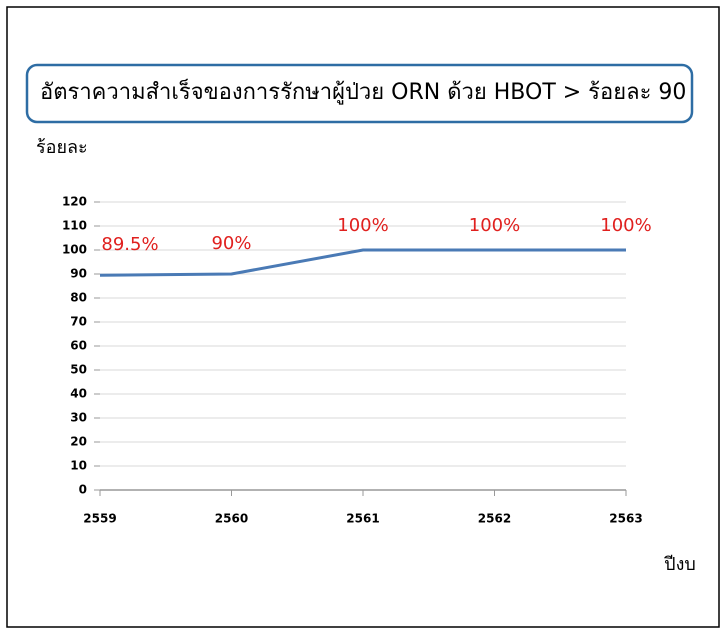 The width and height of the screenshot is (726, 634). What do you see at coordinates (78, 370) in the screenshot?
I see `y-tick-label: 50` at bounding box center [78, 370].